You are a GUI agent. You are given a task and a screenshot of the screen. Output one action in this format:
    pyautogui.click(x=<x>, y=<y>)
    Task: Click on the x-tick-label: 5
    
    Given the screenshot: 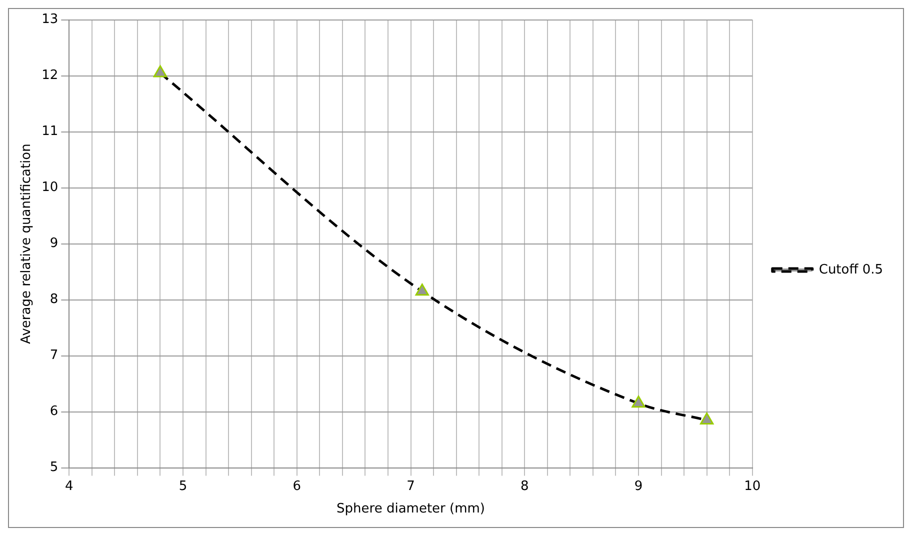 What is the action you would take?
    pyautogui.click(x=183, y=486)
    